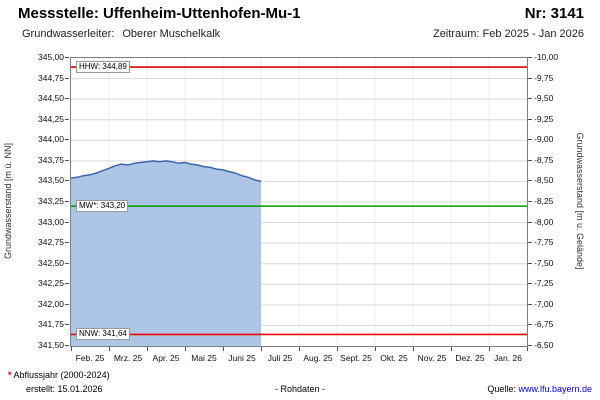 The height and width of the screenshot is (400, 600). I want to click on x-tick-label: Dez. 25, so click(470, 358).